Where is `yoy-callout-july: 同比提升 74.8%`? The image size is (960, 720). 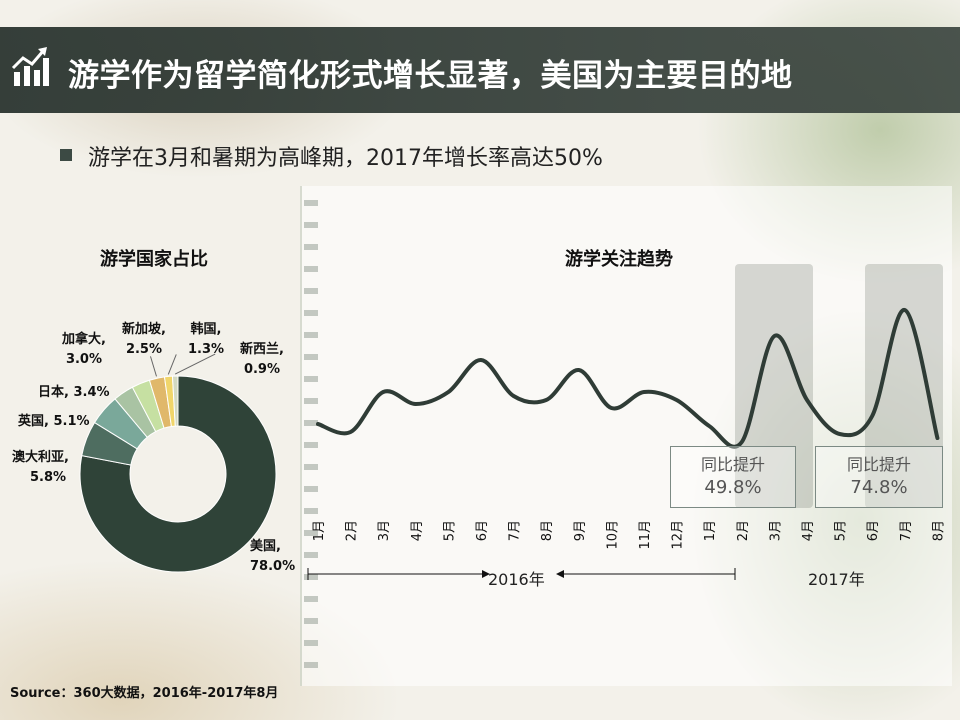
yoy-callout-july: 同比提升 74.8% is located at coordinates (879, 477).